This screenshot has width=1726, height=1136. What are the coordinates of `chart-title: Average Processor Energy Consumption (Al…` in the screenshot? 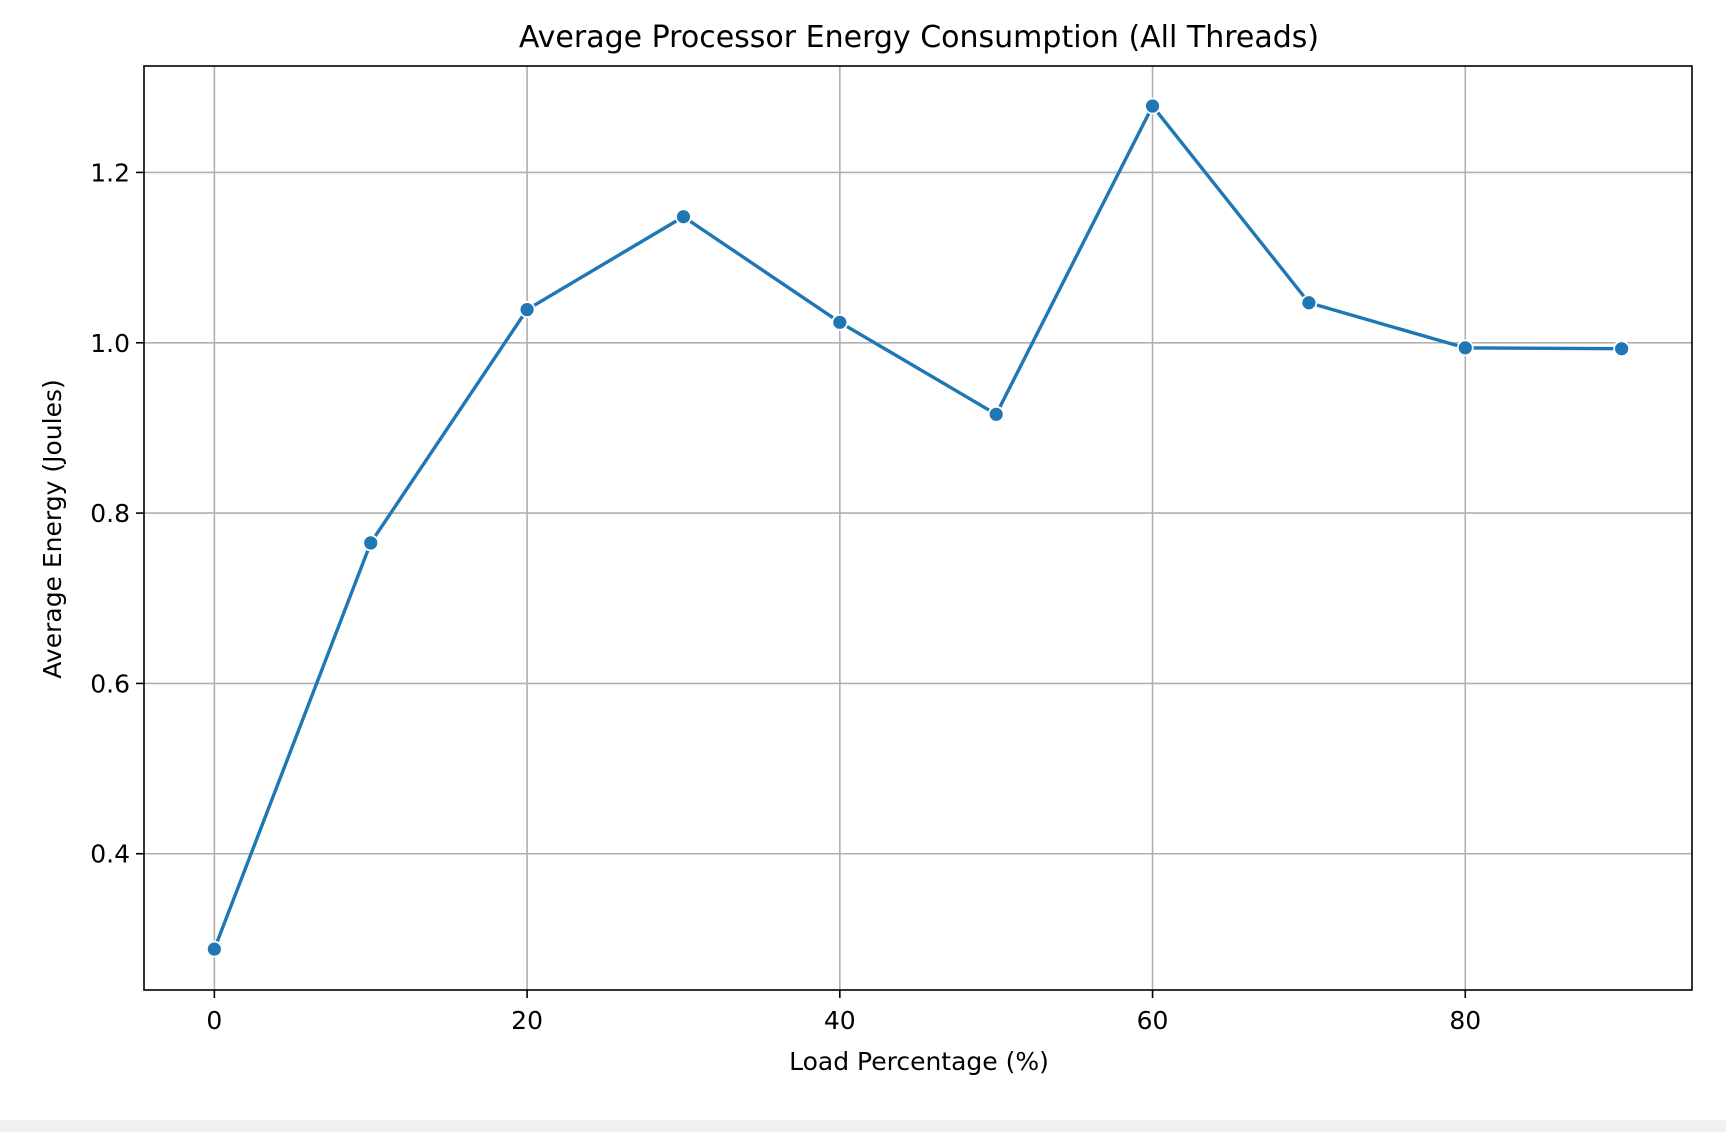 It's located at (919, 37).